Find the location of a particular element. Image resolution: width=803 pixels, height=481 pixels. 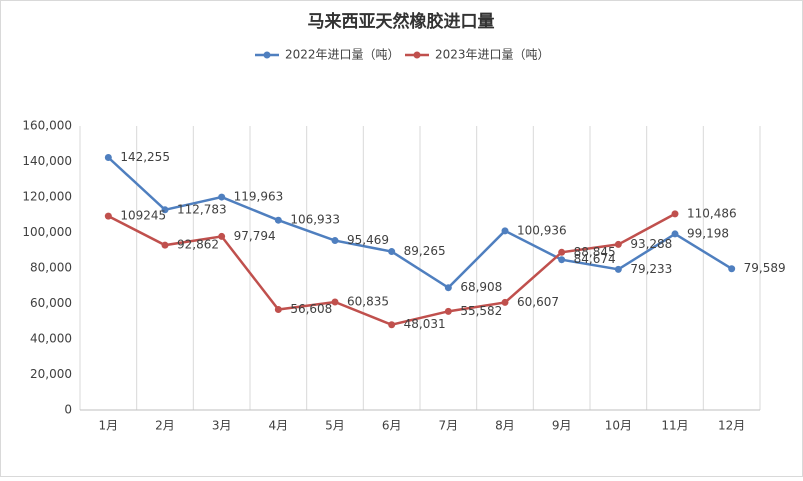

x-tick-label: 2月 is located at coordinates (165, 426).